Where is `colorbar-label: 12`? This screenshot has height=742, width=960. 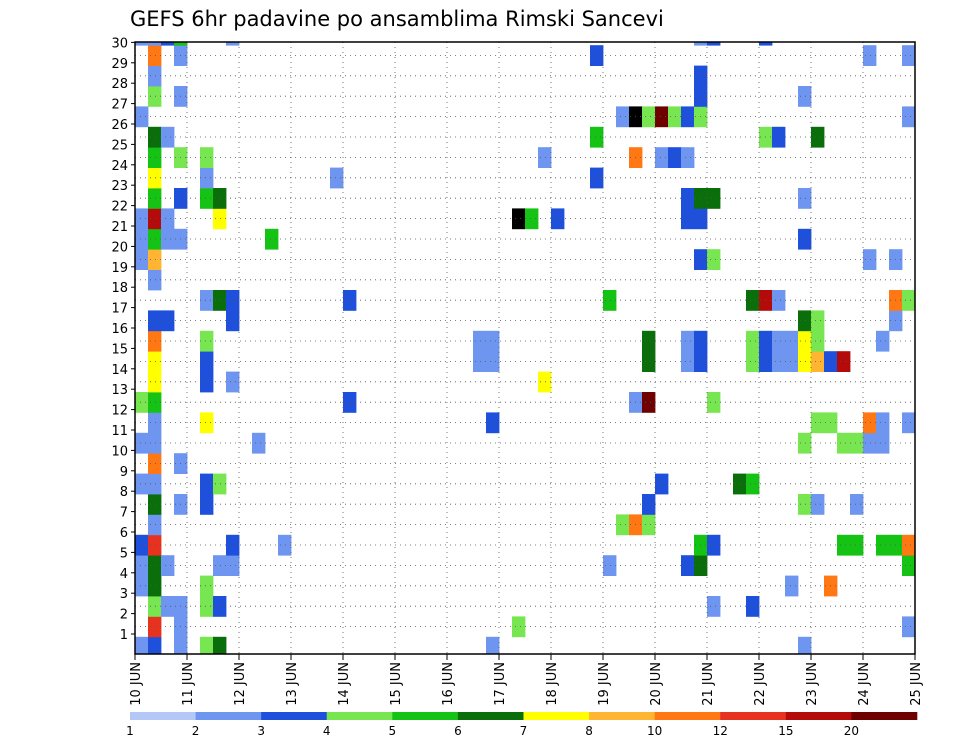 colorbar-label: 12 is located at coordinates (720, 731).